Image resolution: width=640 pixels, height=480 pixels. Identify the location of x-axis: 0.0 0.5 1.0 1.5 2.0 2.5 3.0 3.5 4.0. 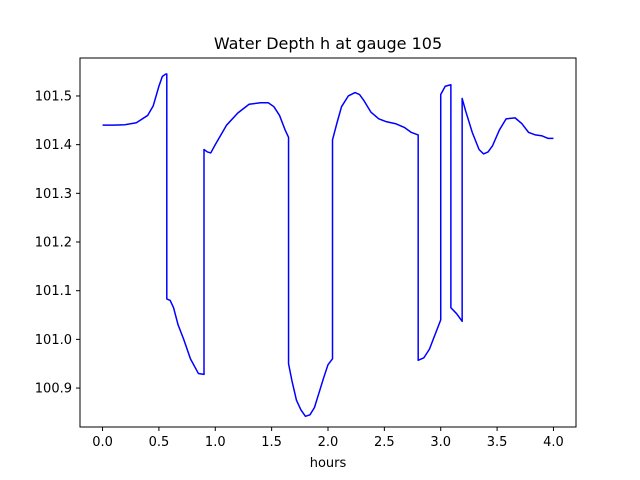
(328, 438).